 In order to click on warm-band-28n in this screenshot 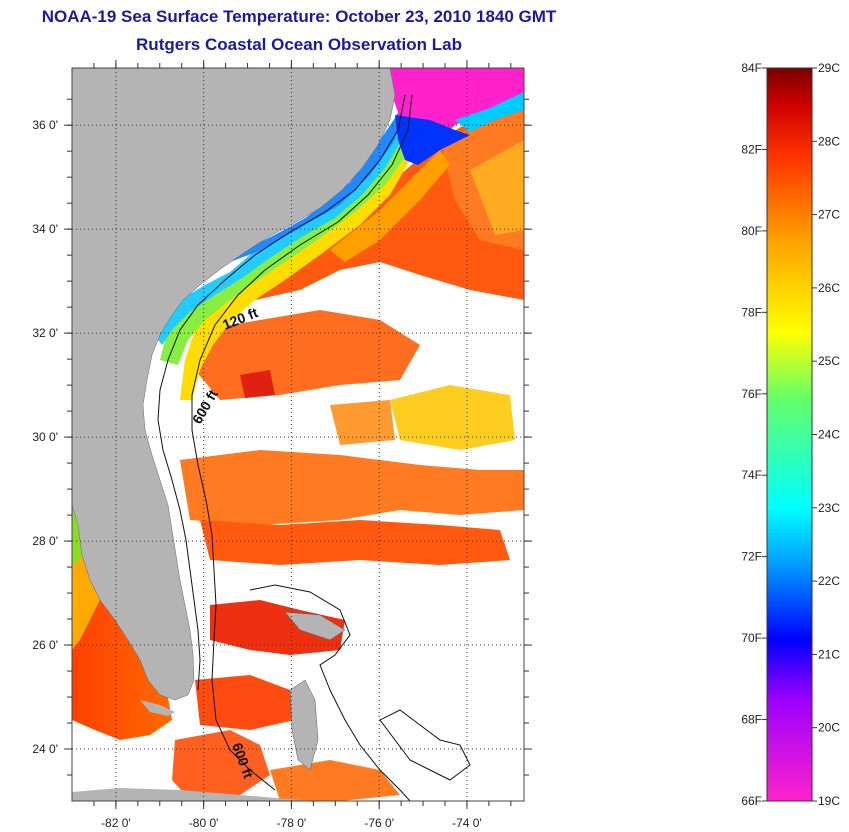, I will do `click(355, 542)`.